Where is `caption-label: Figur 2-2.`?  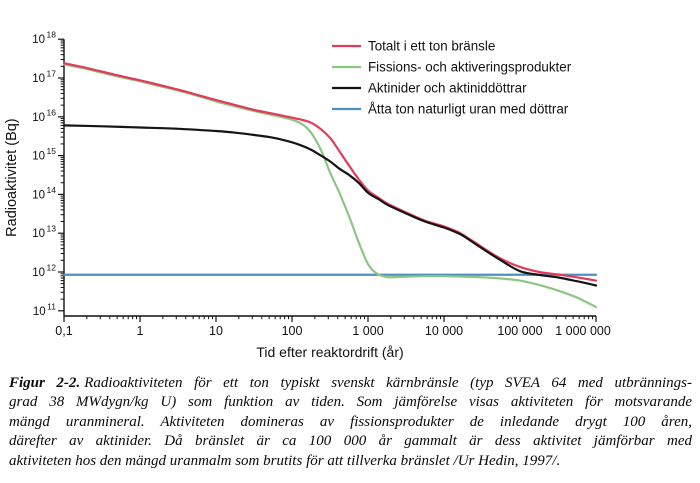 caption-label: Figur 2-2. is located at coordinates (45, 383).